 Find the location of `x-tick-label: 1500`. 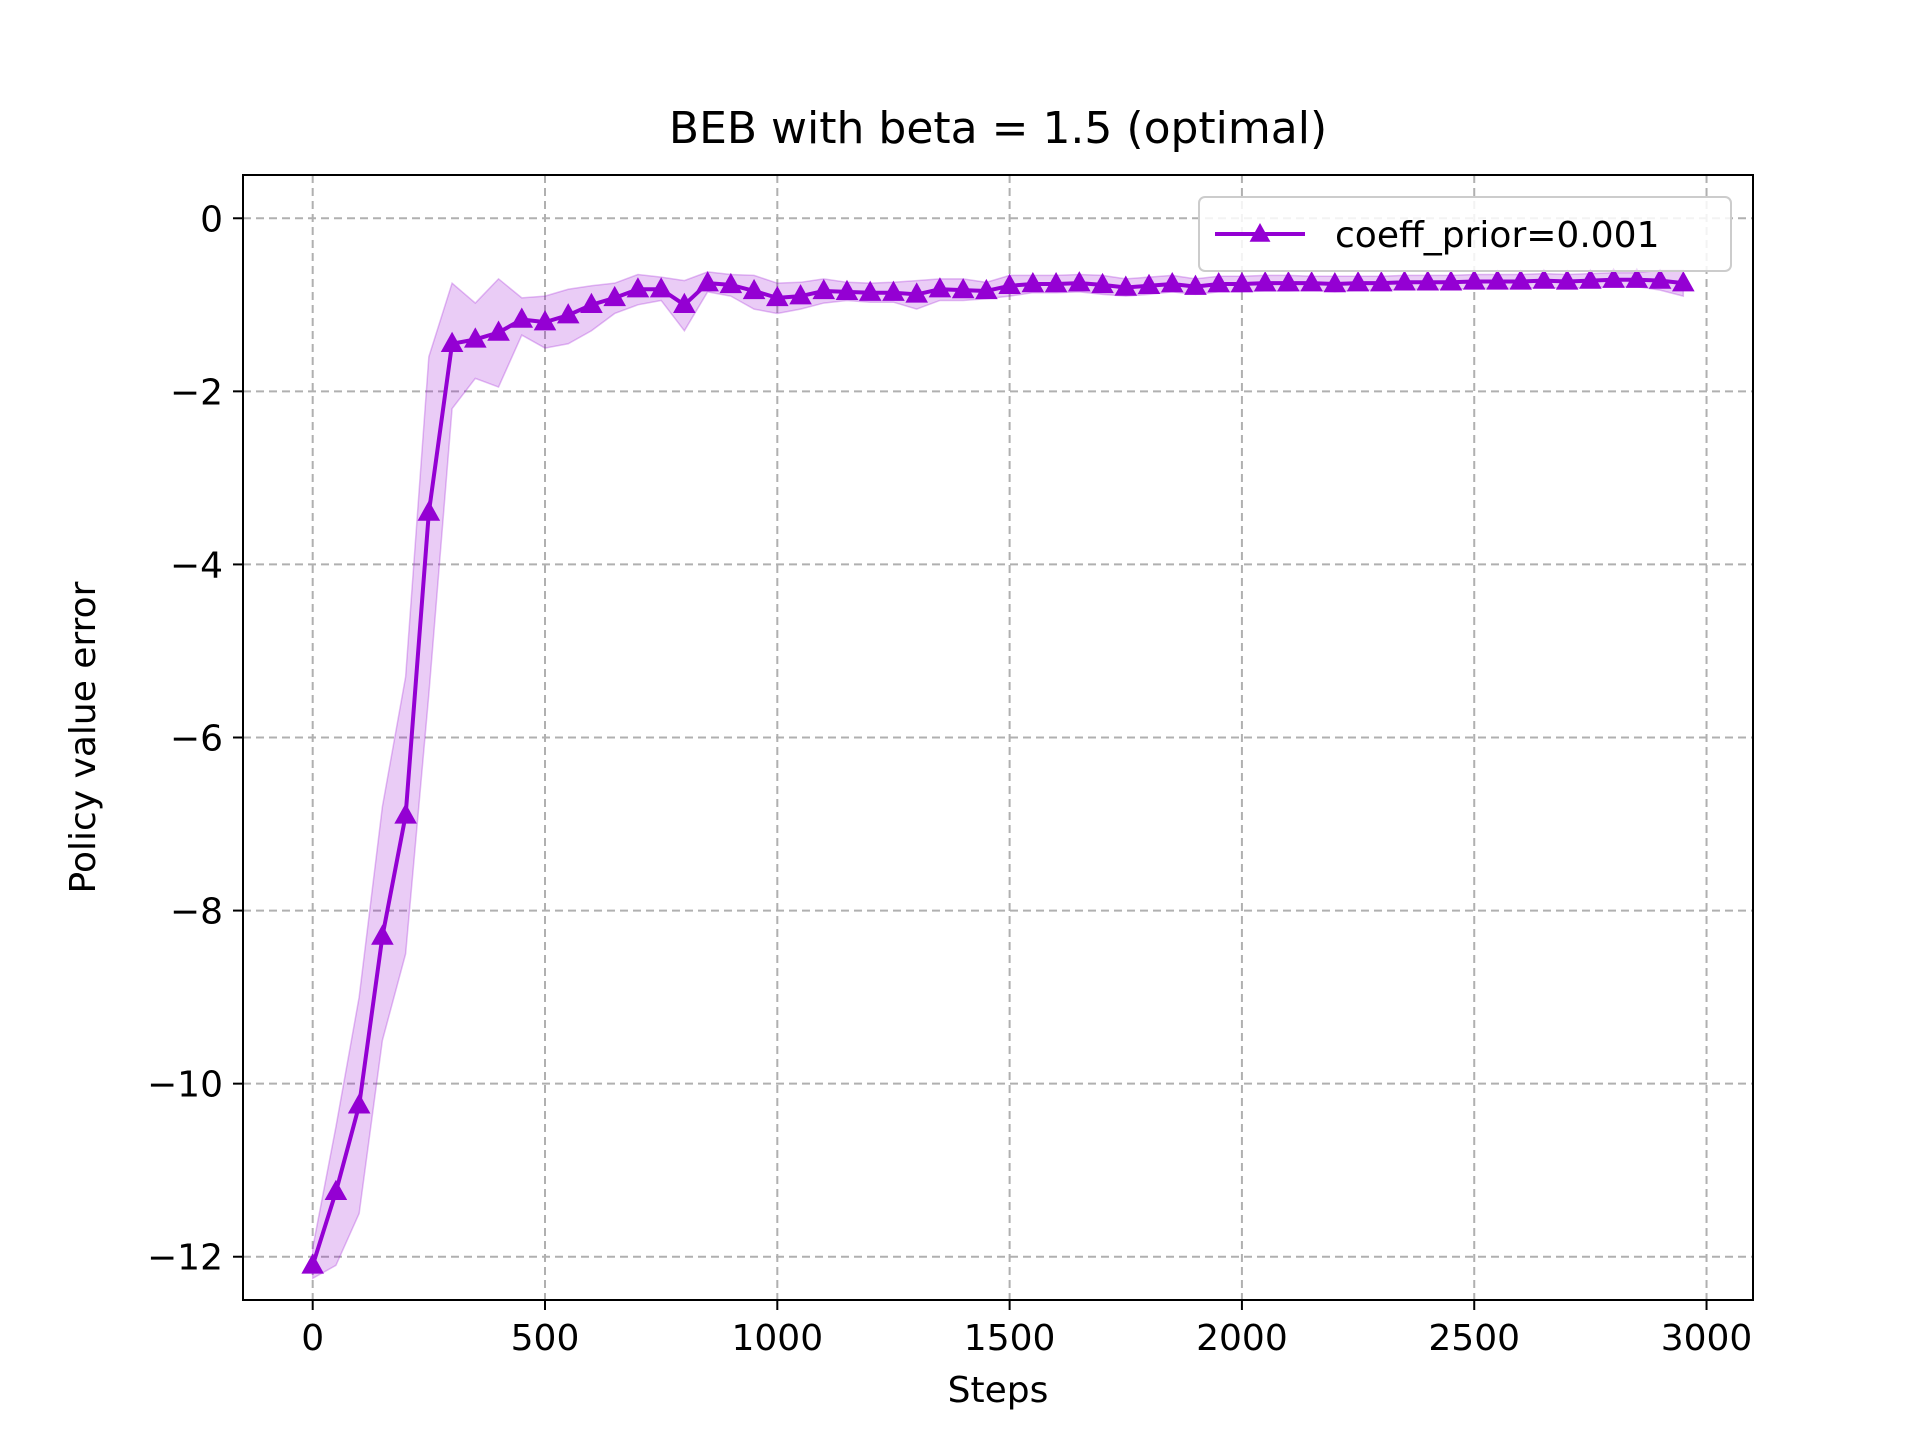

x-tick-label: 1500 is located at coordinates (1010, 1338).